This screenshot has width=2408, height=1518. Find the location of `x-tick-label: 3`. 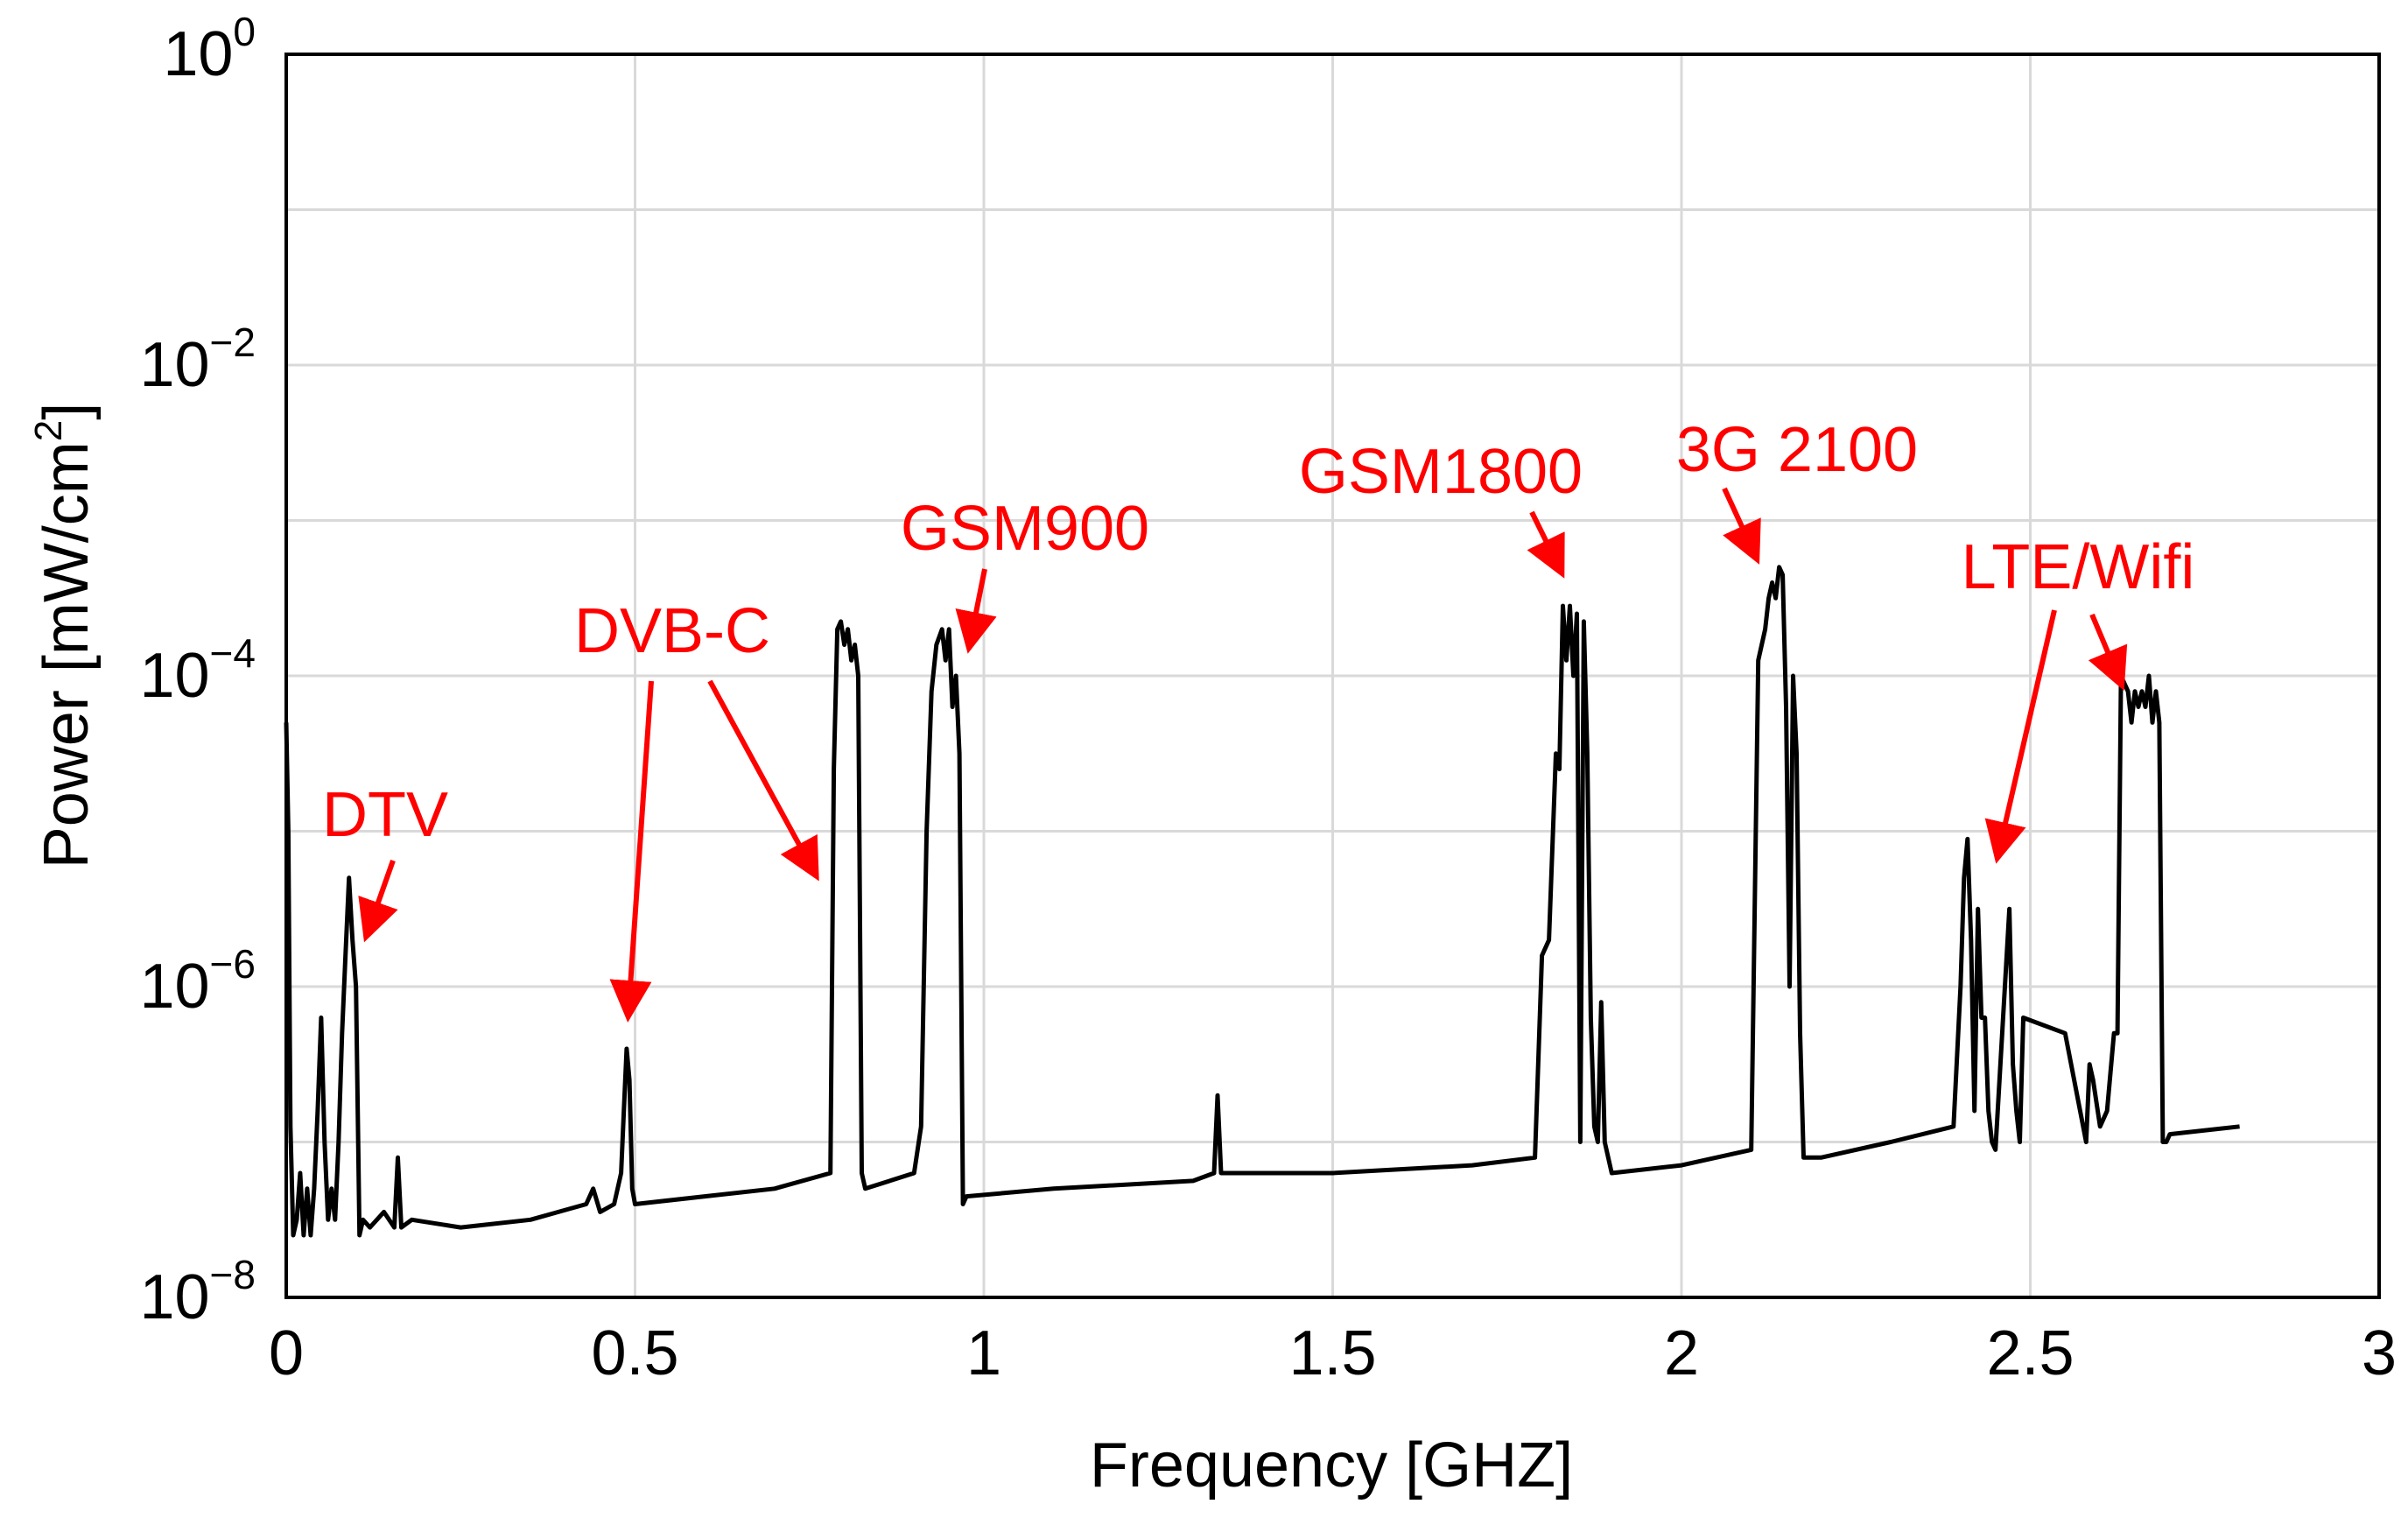

x-tick-label: 3 is located at coordinates (2379, 1353).